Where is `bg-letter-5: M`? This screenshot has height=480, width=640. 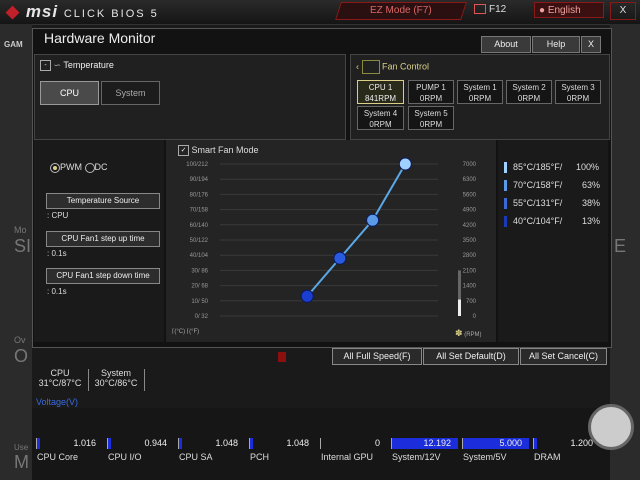
bg-letter-5: M is located at coordinates (21, 462).